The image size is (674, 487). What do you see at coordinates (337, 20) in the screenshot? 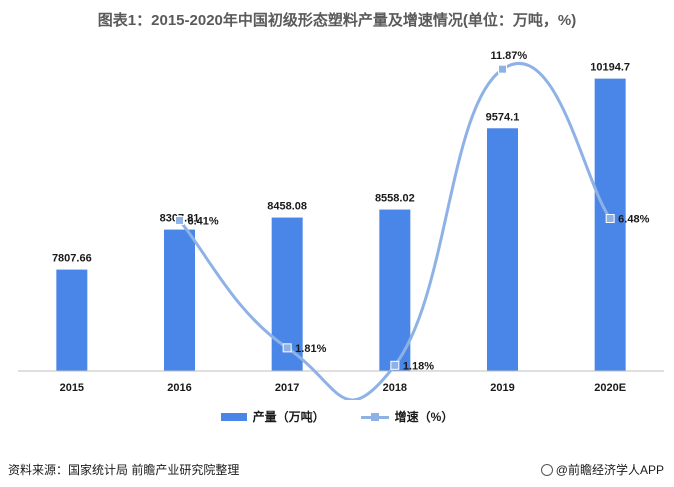
I see `chart-title: 图表1：2015-2020年中国初级形态塑料产量及增速情况(单位：万吨，%)` at bounding box center [337, 20].